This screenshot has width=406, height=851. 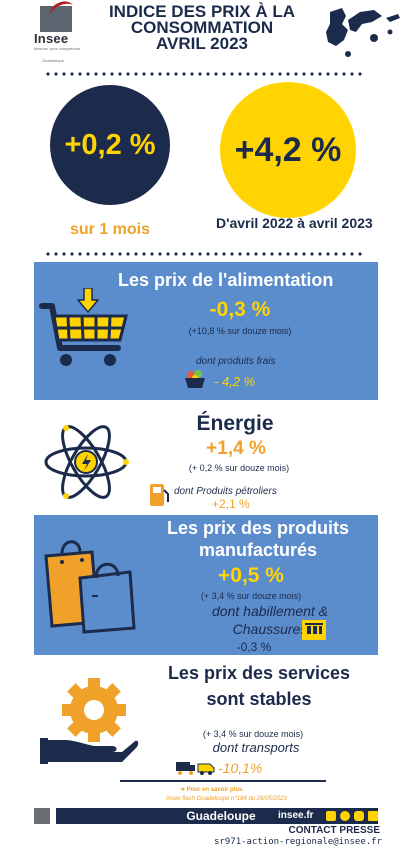 What do you see at coordinates (236, 448) in the screenshot?
I see `energie-value: +1,4 %` at bounding box center [236, 448].